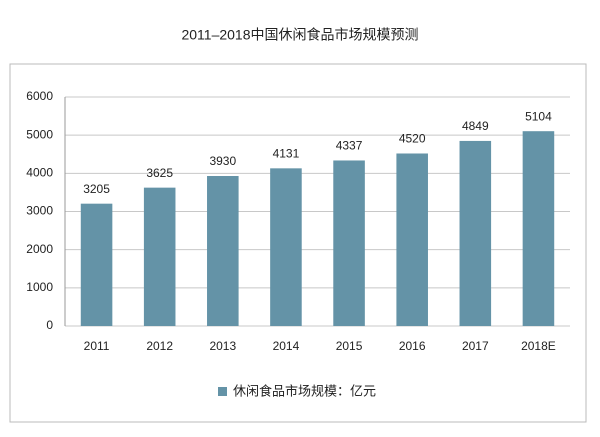 Image resolution: width=600 pixels, height=437 pixels. Describe the element at coordinates (39, 249) in the screenshot. I see `y-tick-label: 2000` at that location.